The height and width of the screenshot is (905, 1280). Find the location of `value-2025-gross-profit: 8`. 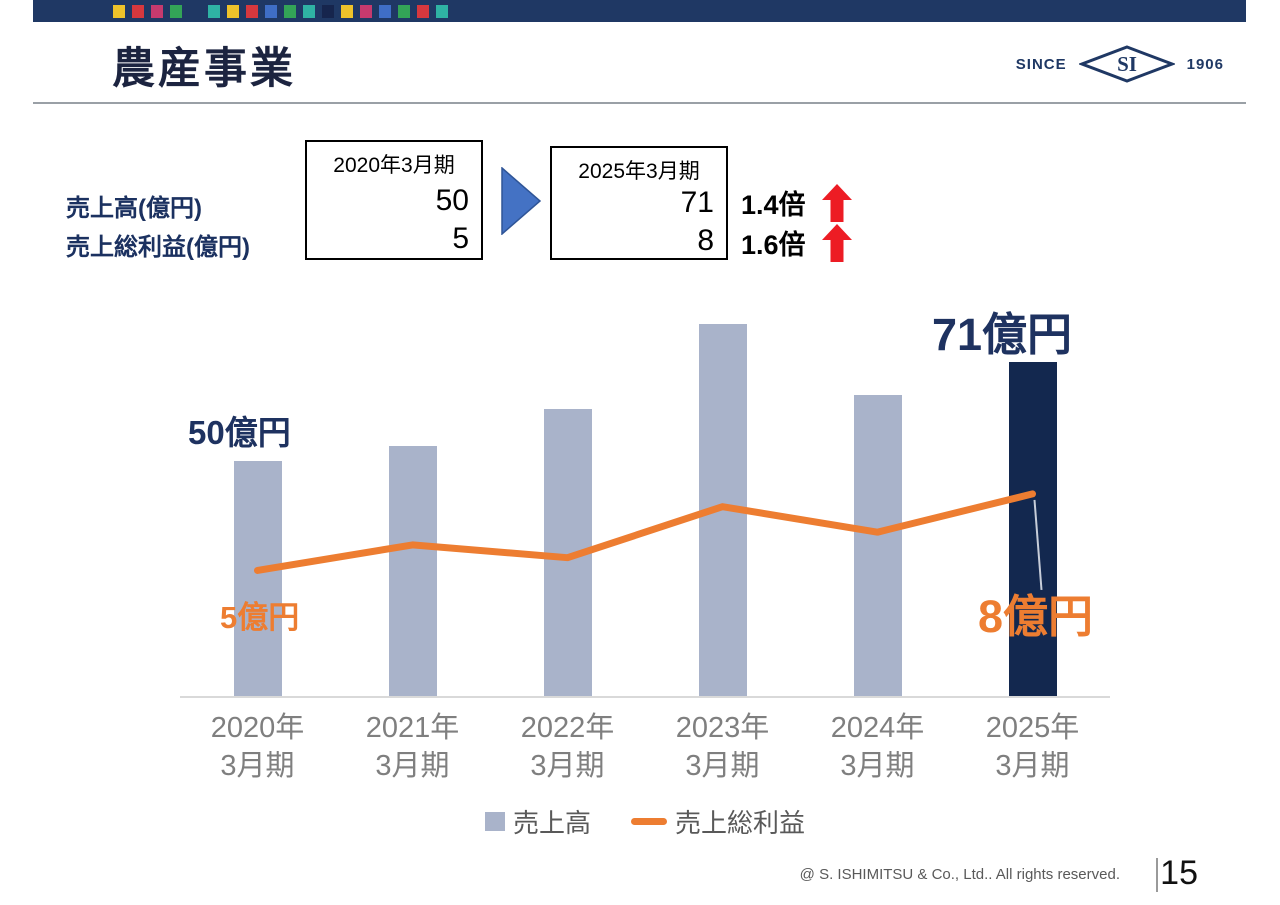

value-2025-gross-profit: 8 is located at coordinates (705, 240).